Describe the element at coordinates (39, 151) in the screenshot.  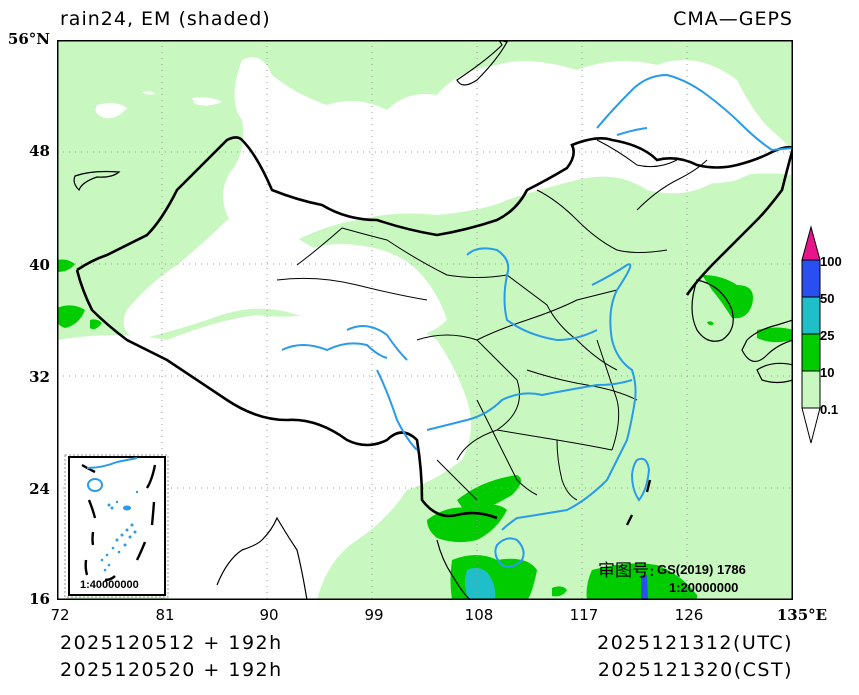
I see `y-tick-label: 48` at that location.